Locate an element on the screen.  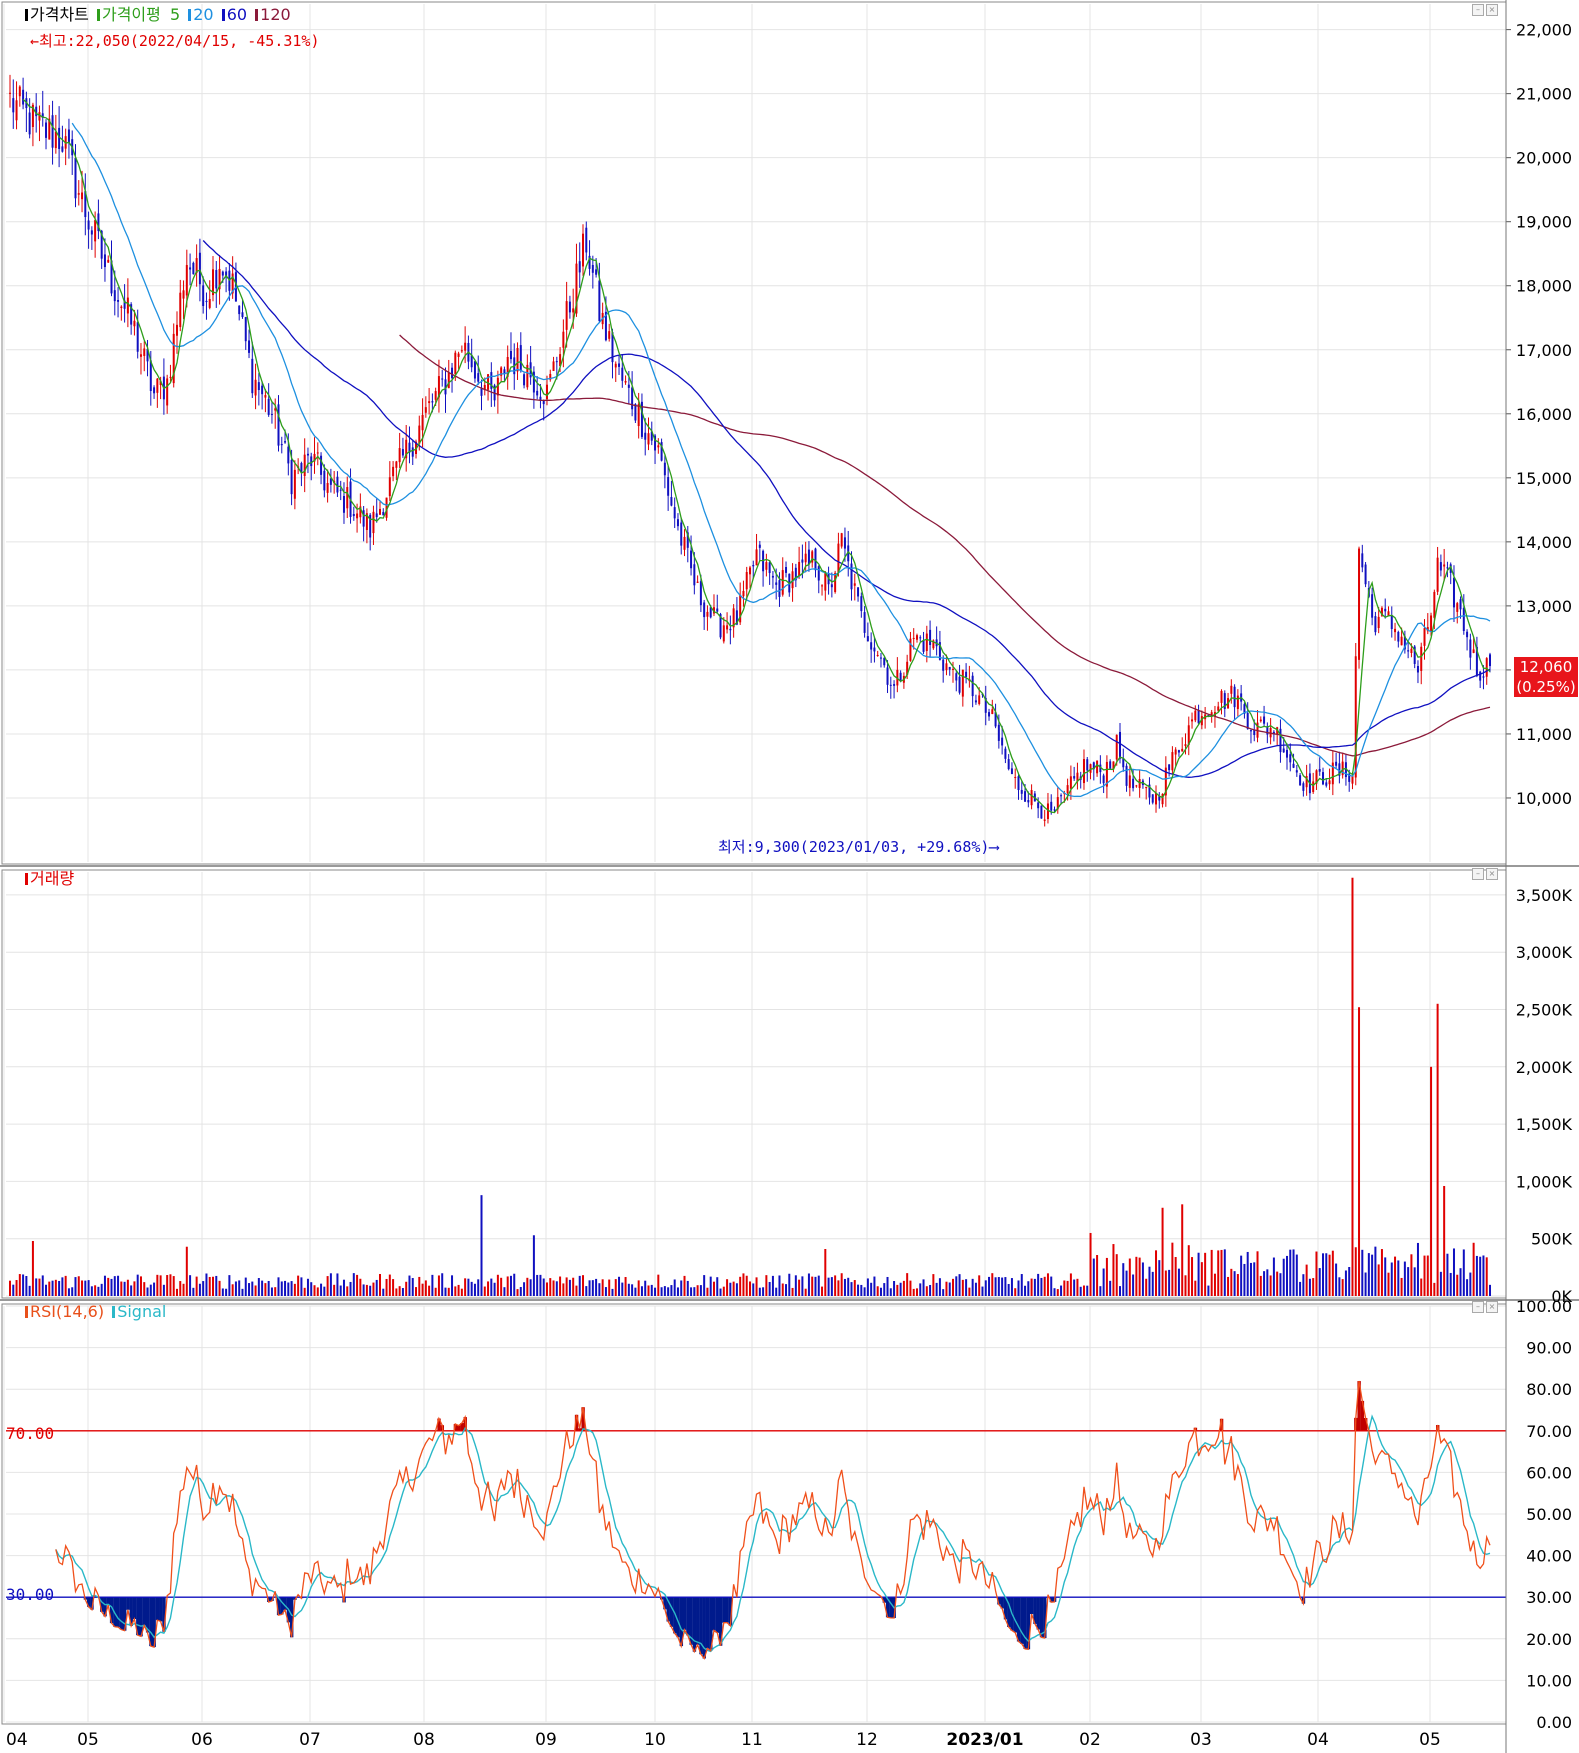
price-tick-label: 19,000 is located at coordinates (1544, 222).